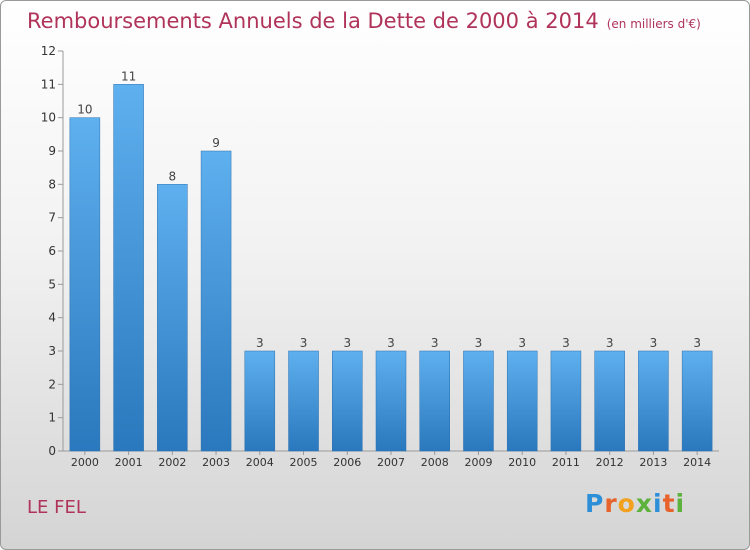 The width and height of the screenshot is (750, 550). What do you see at coordinates (653, 24) in the screenshot?
I see `unit-note: (en milliers d'€)` at bounding box center [653, 24].